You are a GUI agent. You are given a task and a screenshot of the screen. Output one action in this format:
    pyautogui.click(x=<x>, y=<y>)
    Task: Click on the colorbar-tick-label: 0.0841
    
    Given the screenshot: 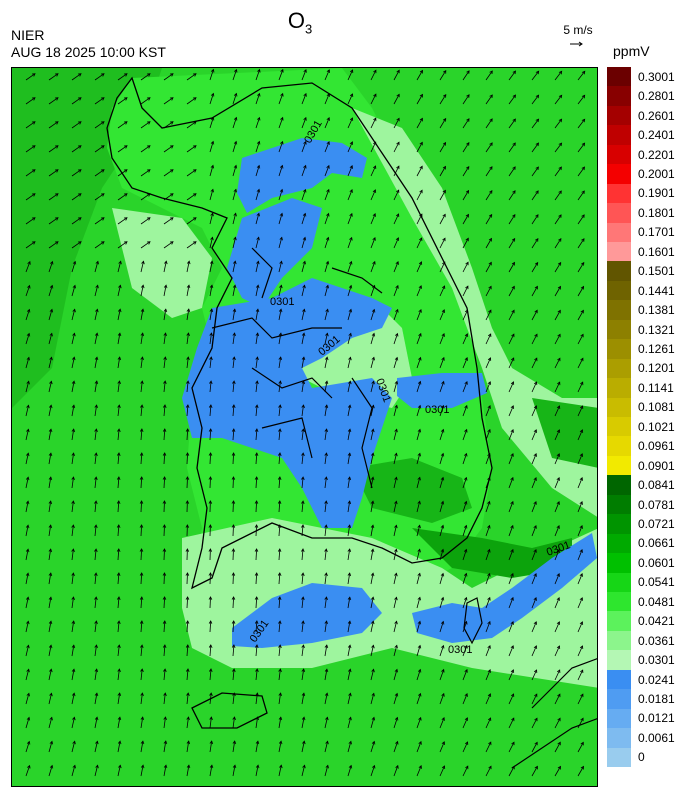 What is the action you would take?
    pyautogui.click(x=656, y=485)
    